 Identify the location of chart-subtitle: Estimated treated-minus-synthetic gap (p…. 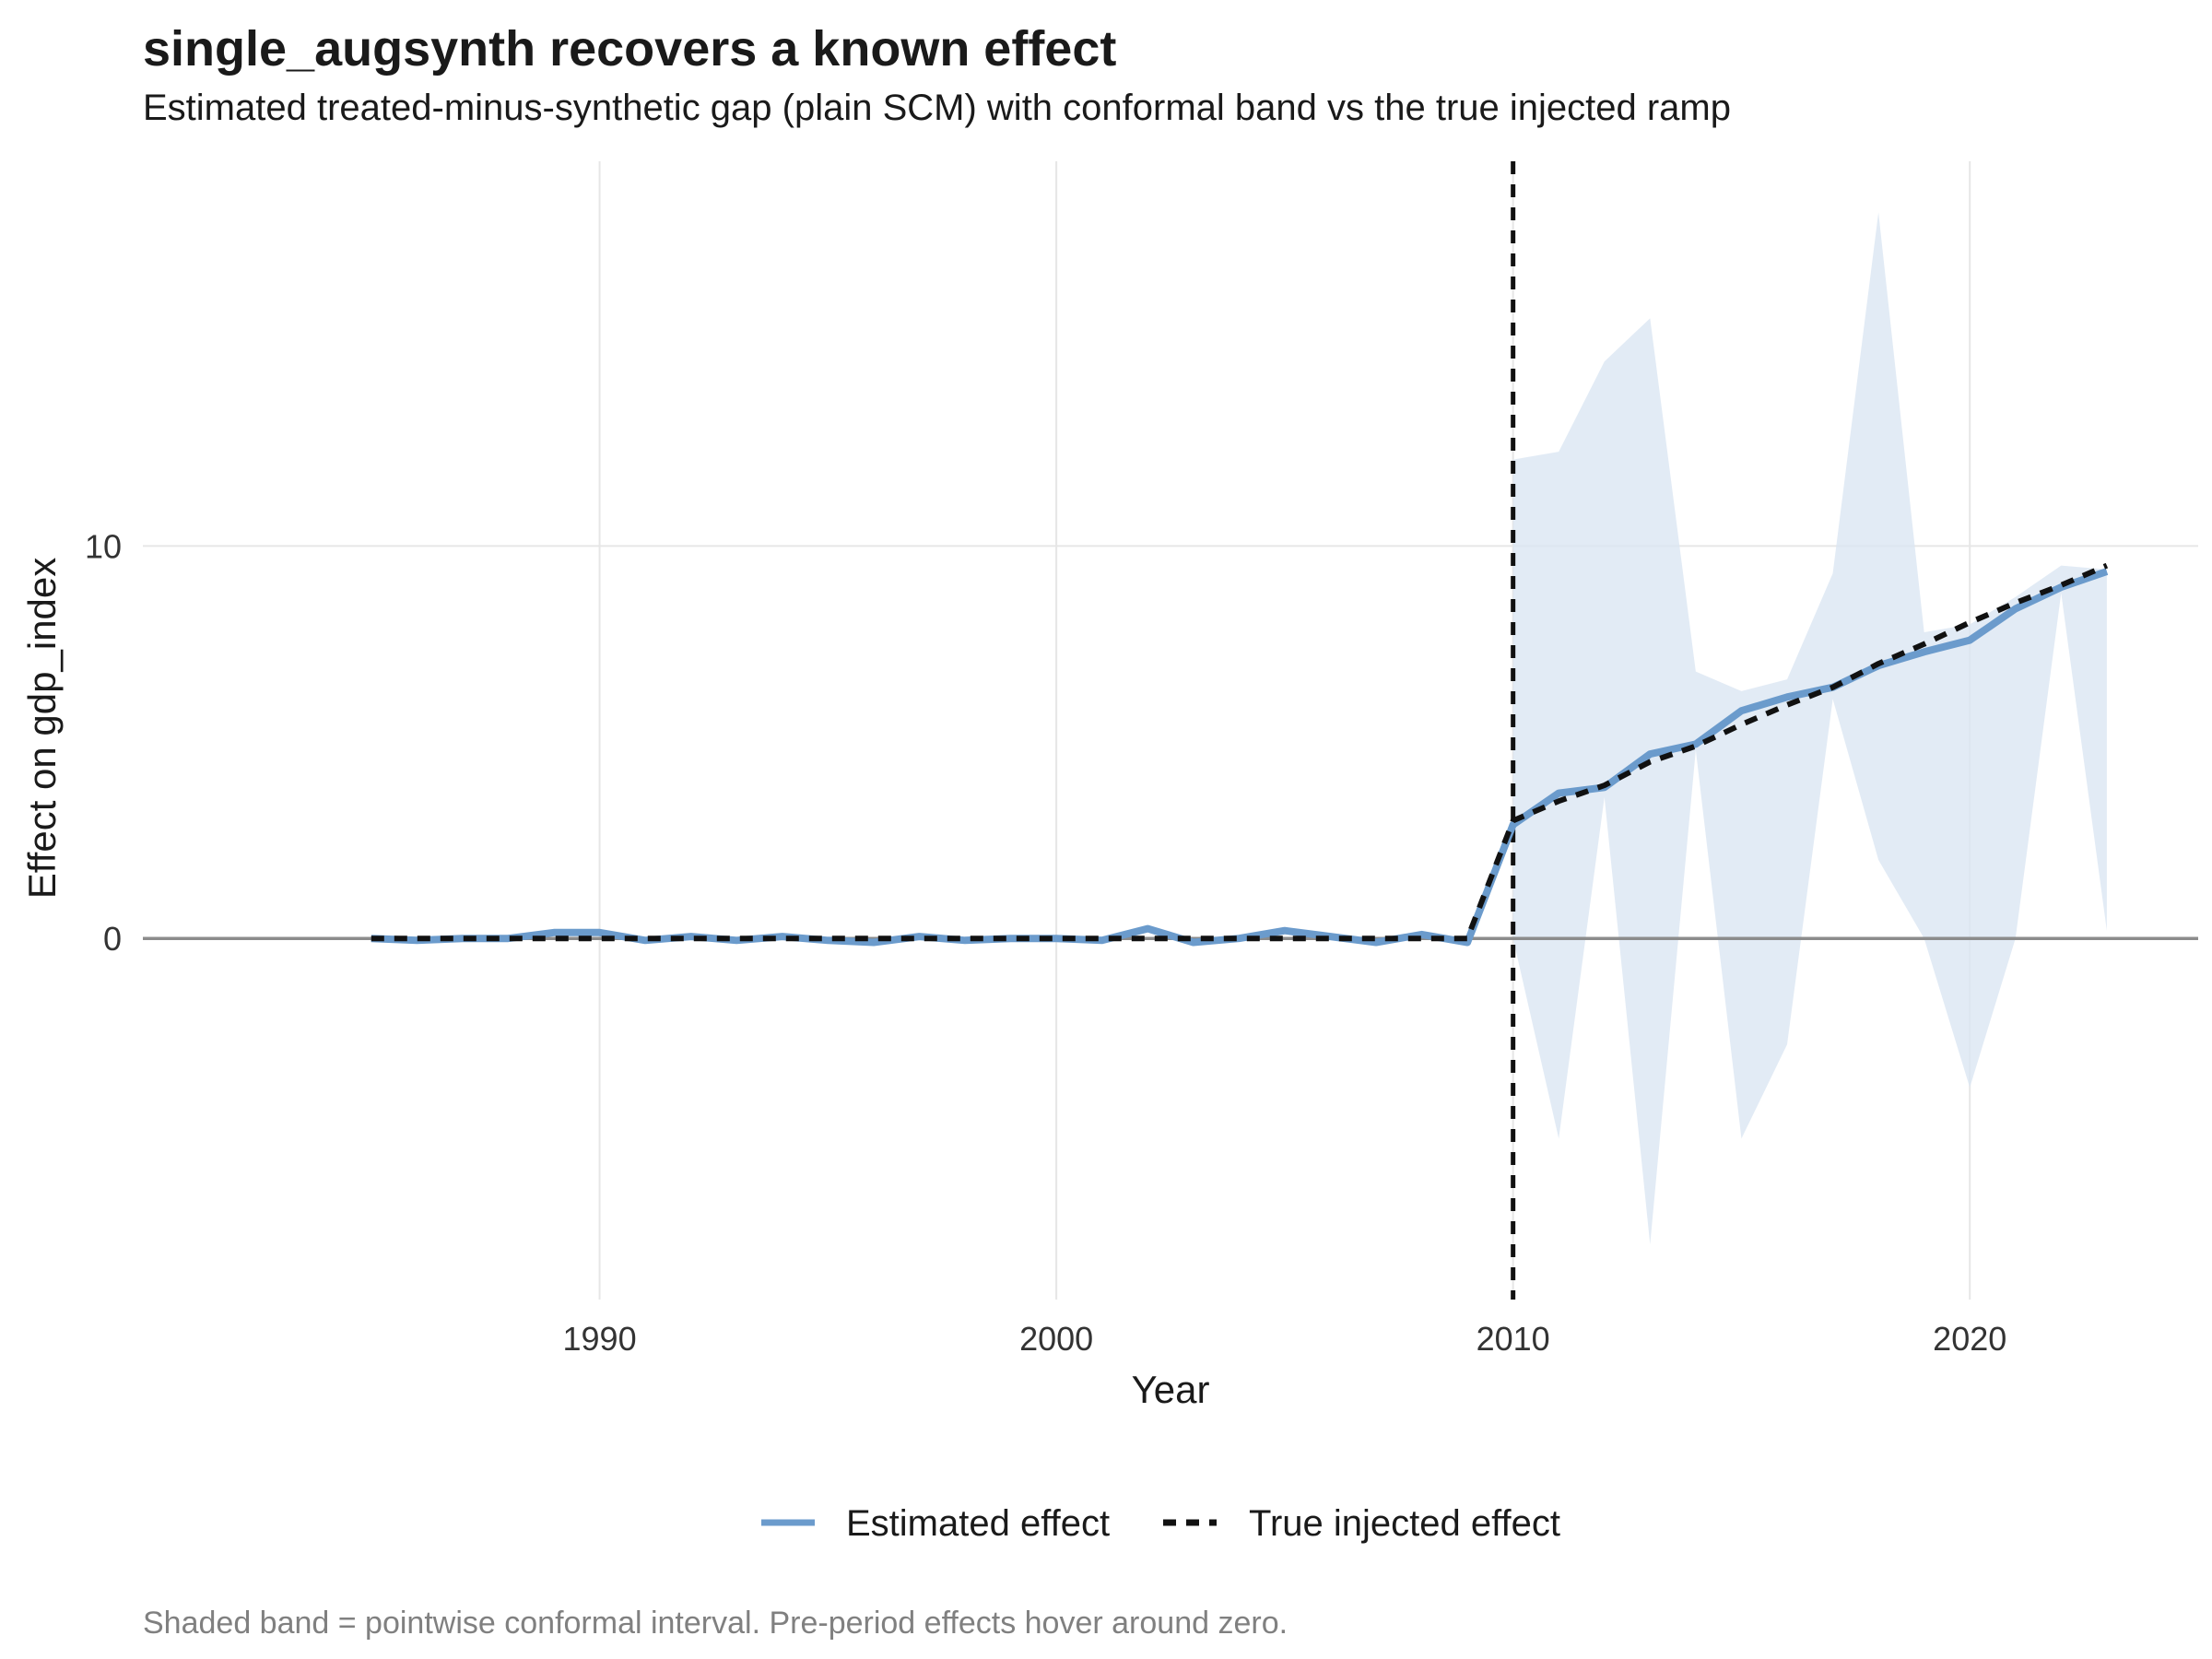
(937, 108).